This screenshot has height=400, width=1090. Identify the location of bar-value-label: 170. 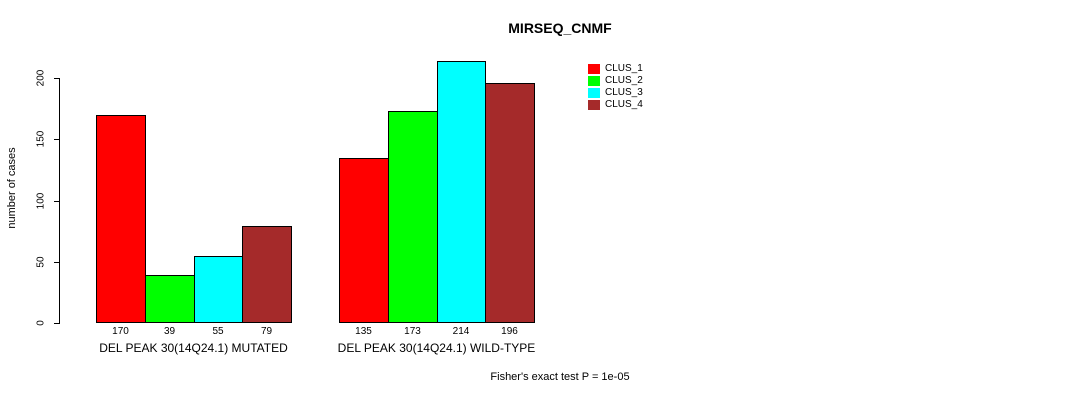
(120, 331).